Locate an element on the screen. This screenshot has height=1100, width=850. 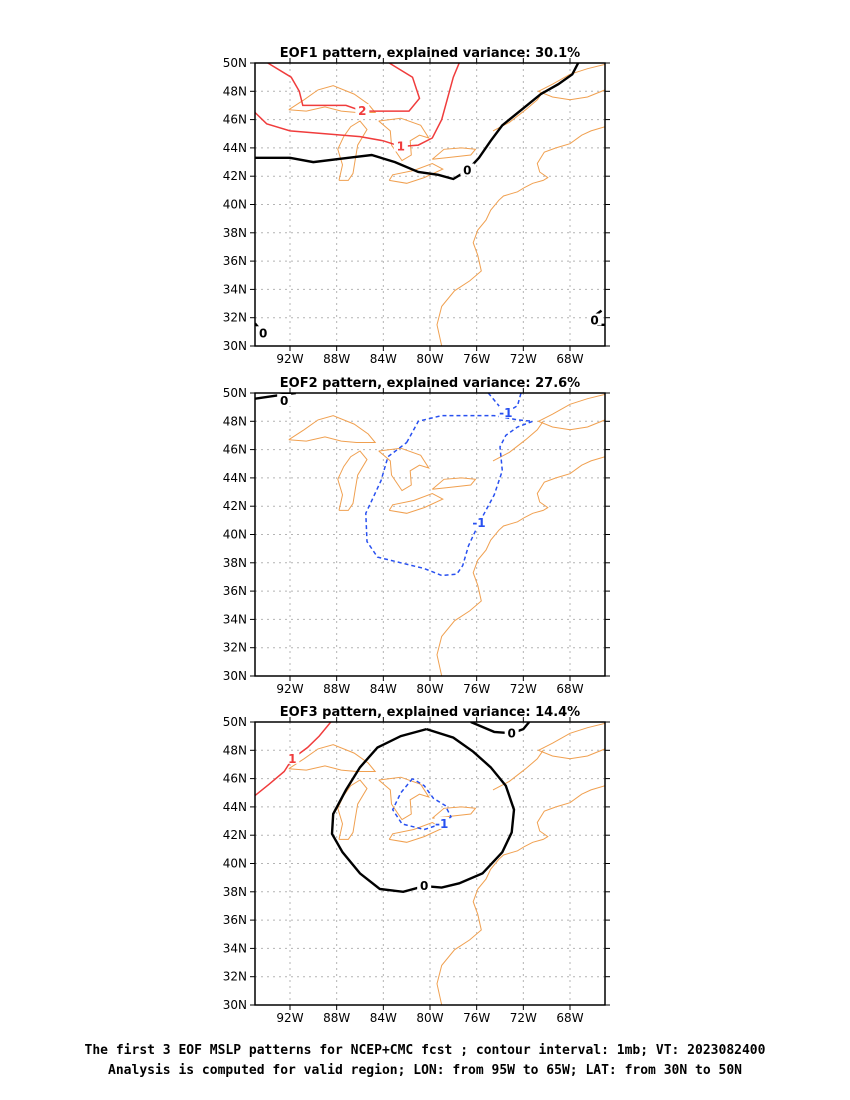
map-area: 0 -1 -1 is located at coordinates (430, 534).